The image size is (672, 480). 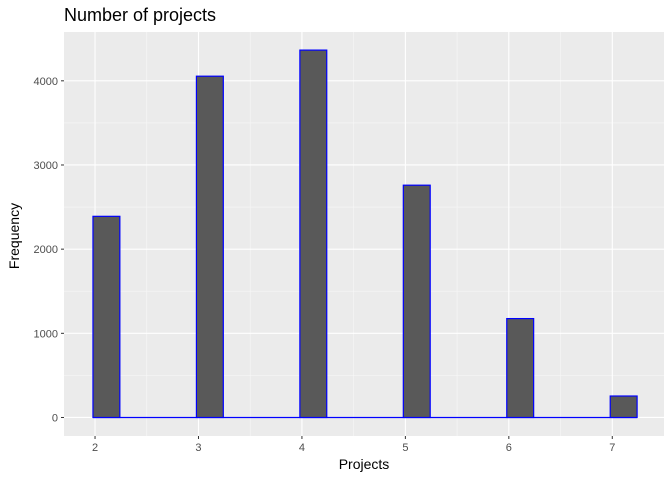 I want to click on y-tick-label: 1000, so click(x=46, y=334).